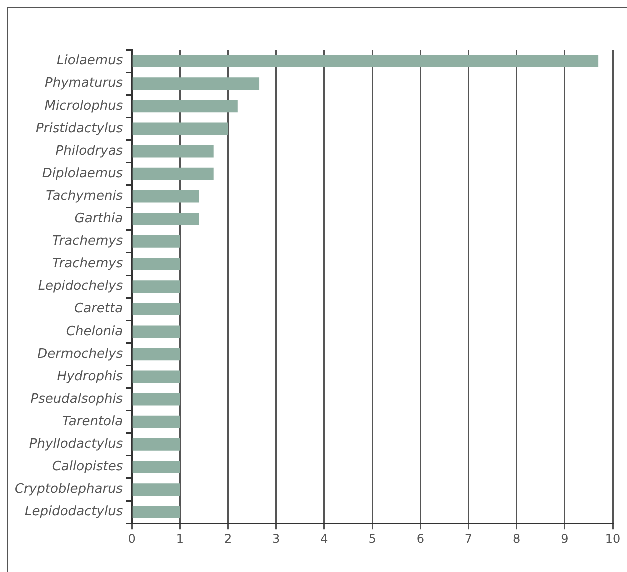 The image size is (627, 572). I want to click on x-tick-label: 6, so click(420, 539).